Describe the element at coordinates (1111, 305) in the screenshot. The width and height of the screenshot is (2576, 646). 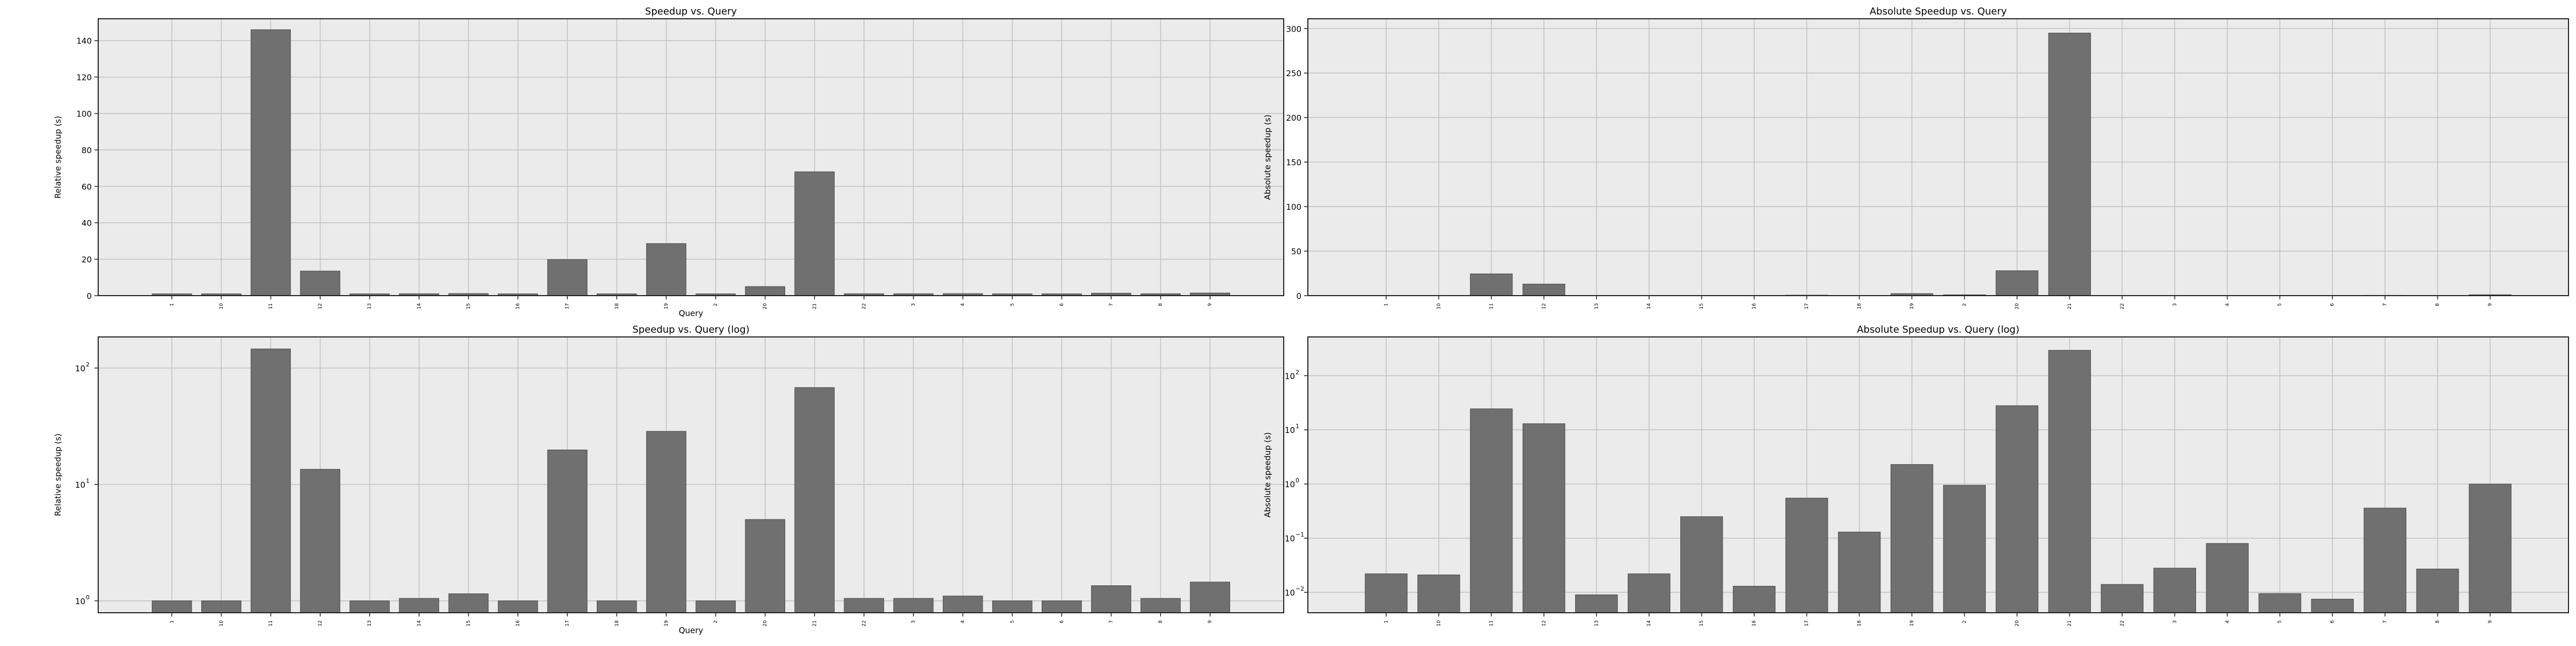
I see `x-tick-label: 7` at that location.